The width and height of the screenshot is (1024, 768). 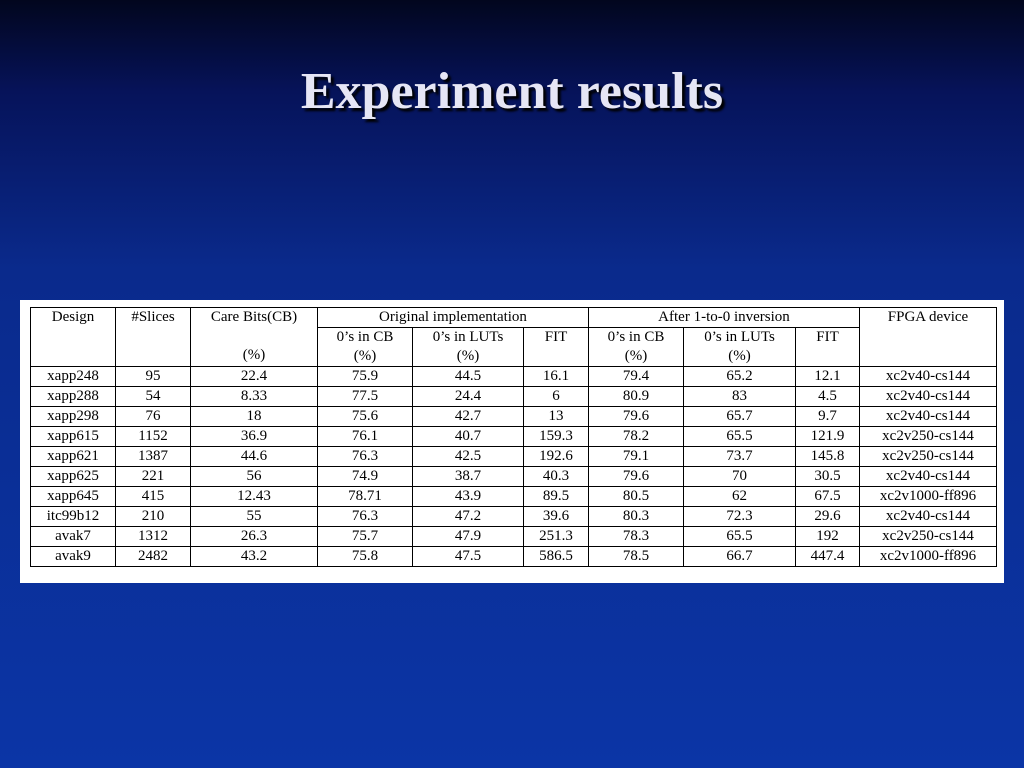 What do you see at coordinates (556, 416) in the screenshot?
I see `data-cell: 13` at bounding box center [556, 416].